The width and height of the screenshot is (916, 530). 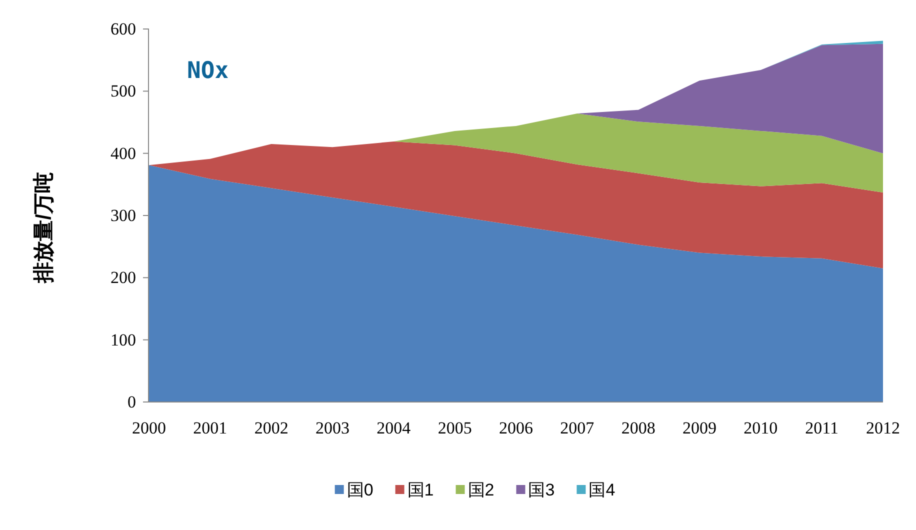 What do you see at coordinates (360, 490) in the screenshot?
I see `legend-label: 国0` at bounding box center [360, 490].